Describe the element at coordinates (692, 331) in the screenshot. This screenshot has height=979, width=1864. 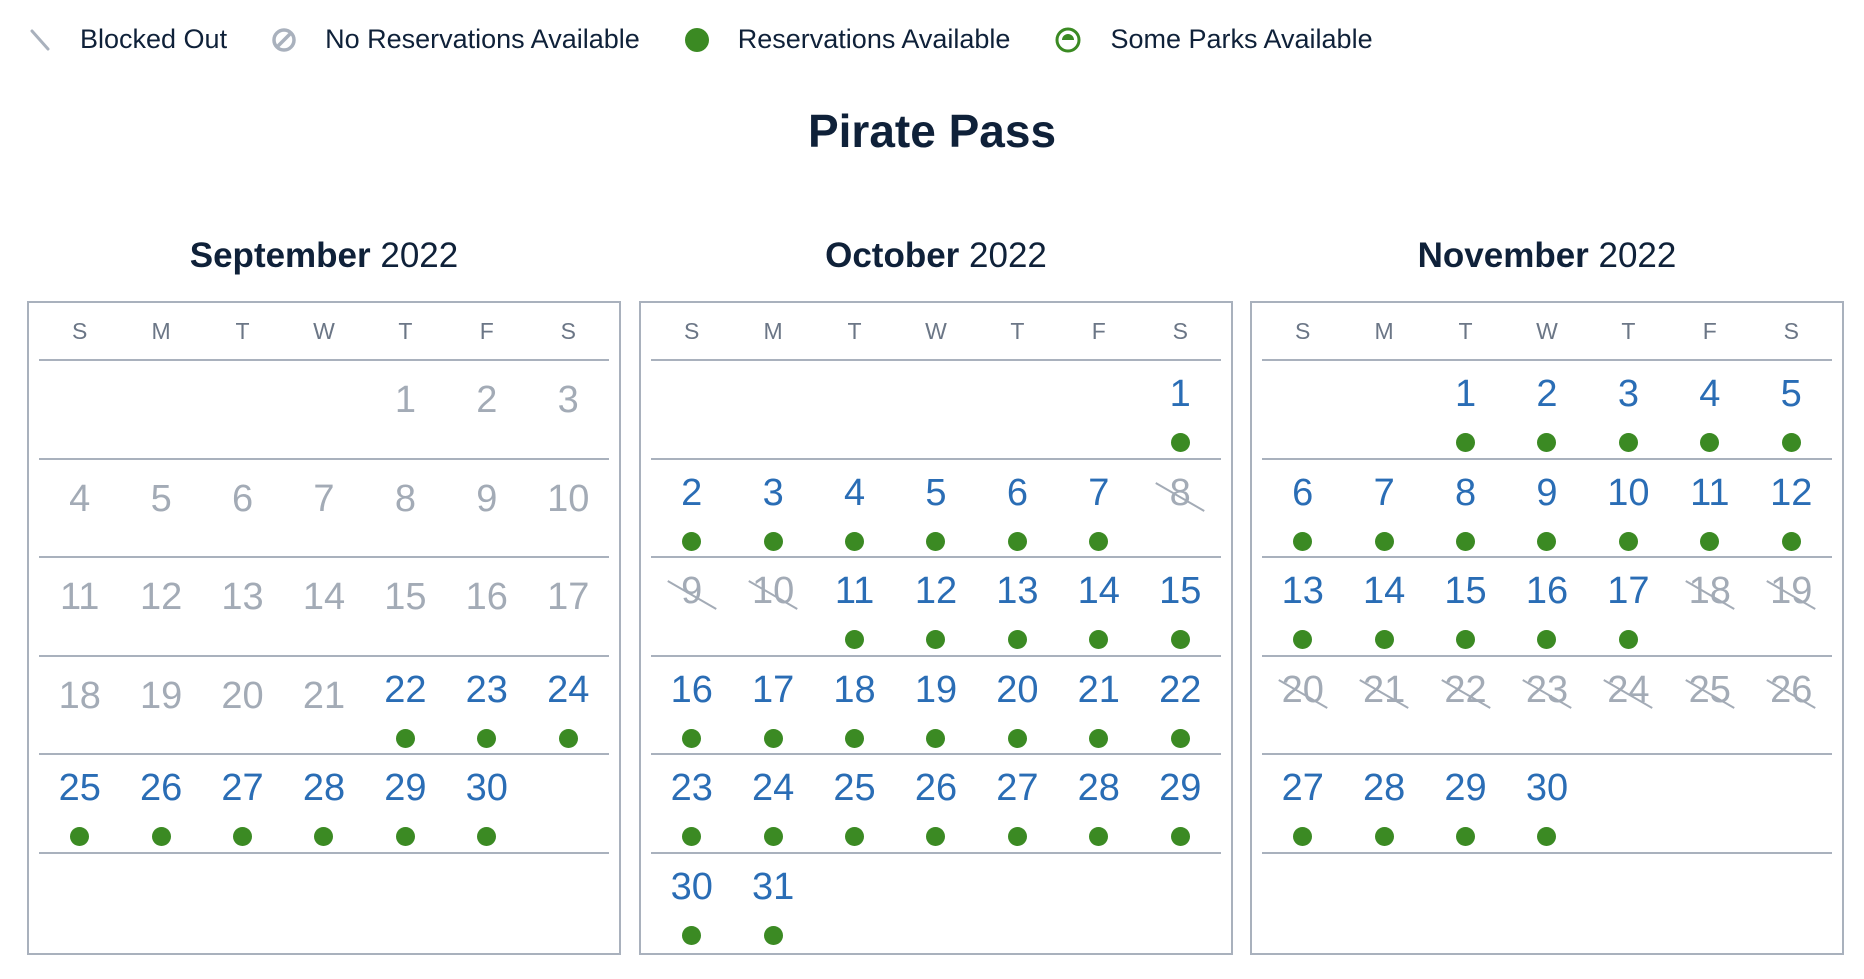
I see `weekday-label: S` at that location.